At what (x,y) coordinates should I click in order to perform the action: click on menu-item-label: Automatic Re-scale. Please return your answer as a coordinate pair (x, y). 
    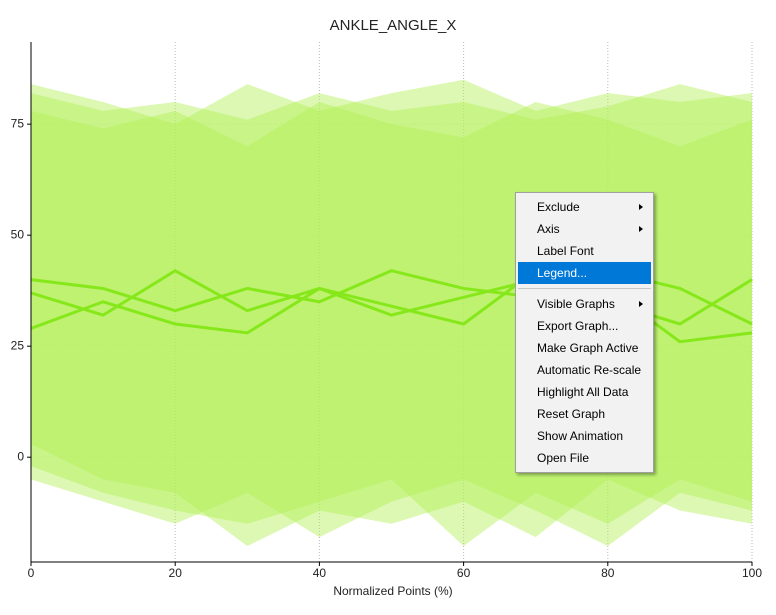
    Looking at the image, I should click on (589, 370).